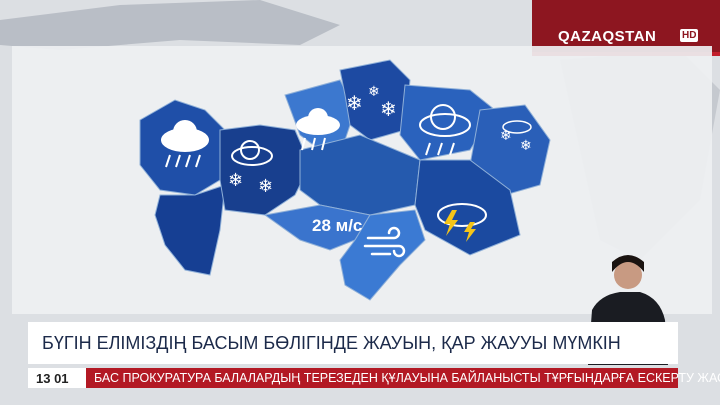  What do you see at coordinates (628, 263) in the screenshot?
I see `interpreter-hair` at bounding box center [628, 263].